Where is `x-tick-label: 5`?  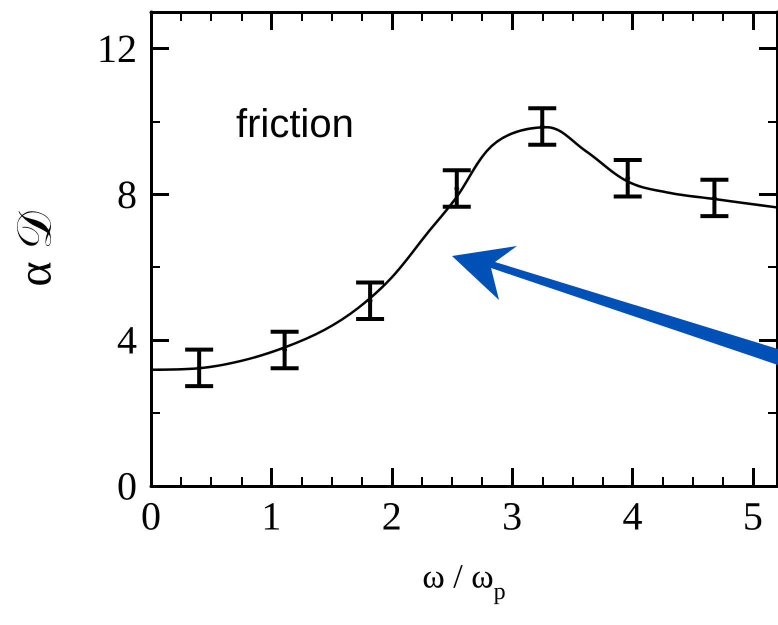
x-tick-label: 5 is located at coordinates (752, 516).